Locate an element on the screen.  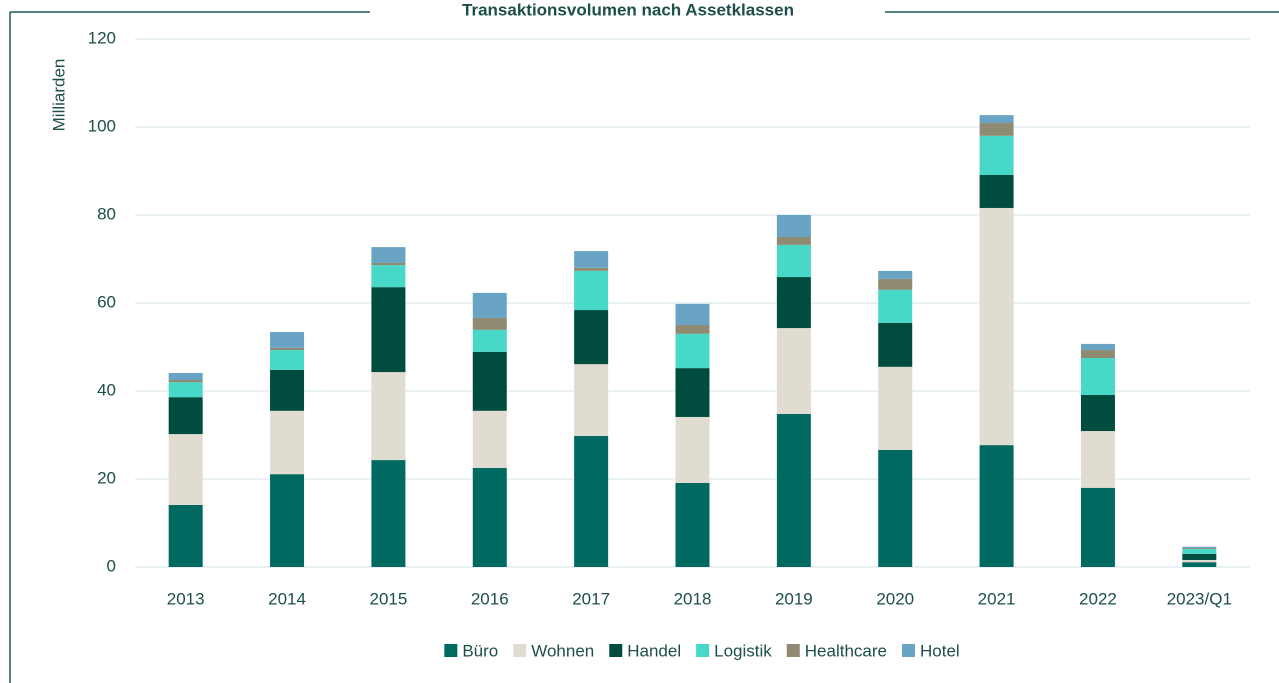
x-tick-label: 2023/Q1 is located at coordinates (1199, 598).